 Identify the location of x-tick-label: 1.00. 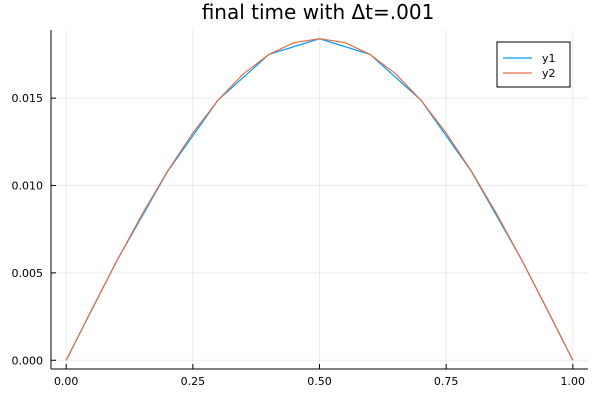
(573, 381).